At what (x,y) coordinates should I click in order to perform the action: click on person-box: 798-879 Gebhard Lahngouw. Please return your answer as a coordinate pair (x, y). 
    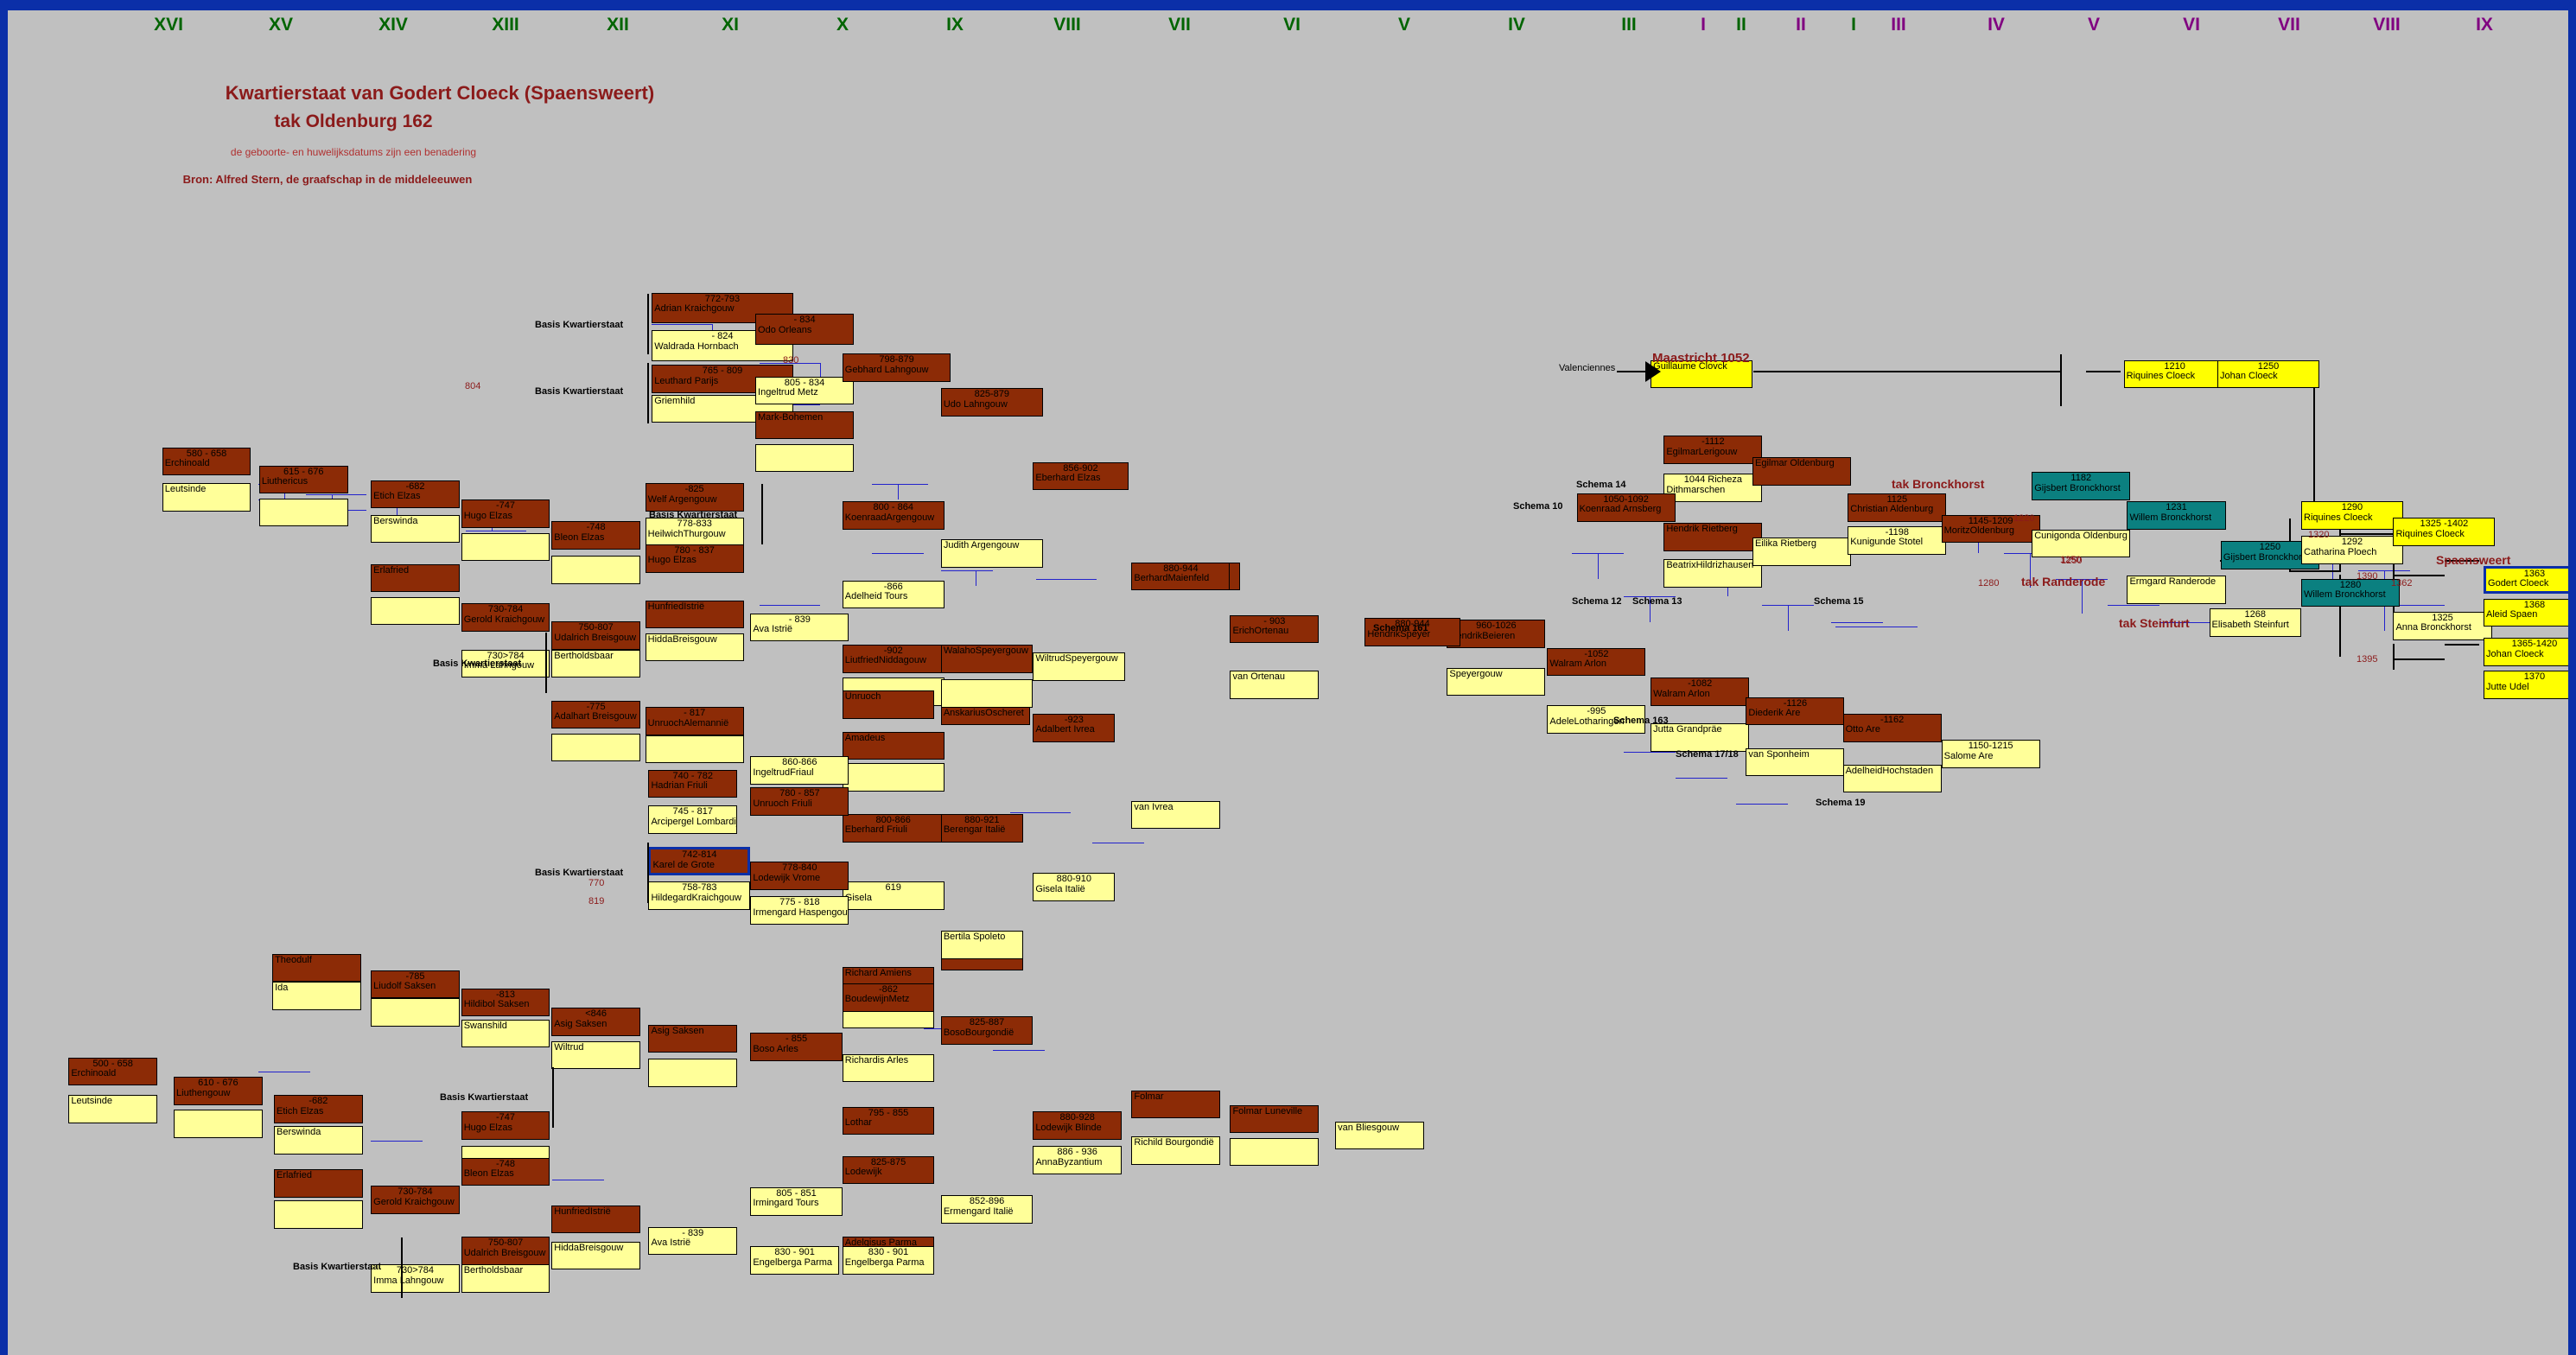
    Looking at the image, I should click on (897, 367).